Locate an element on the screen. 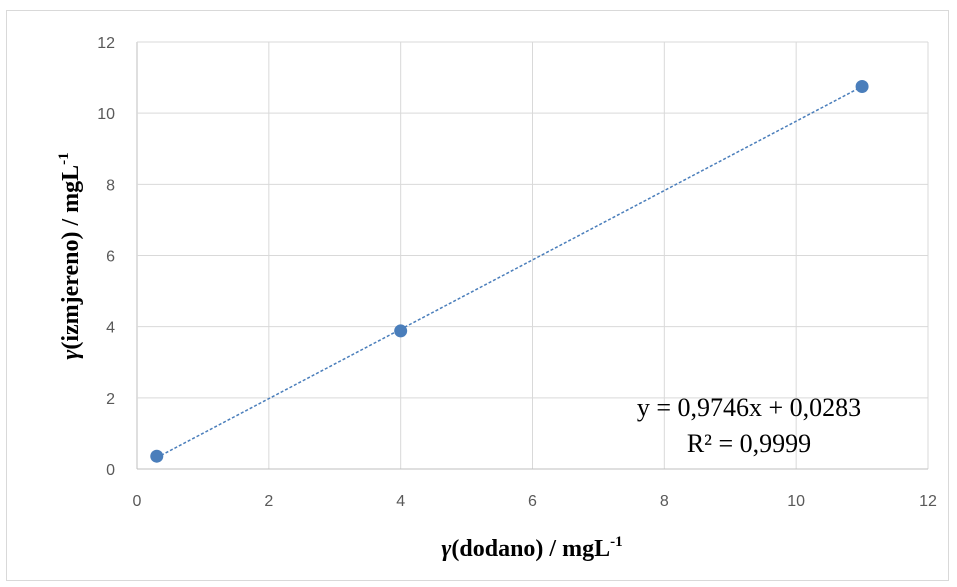 This screenshot has height=587, width=957. x-axis-label: (dodano) / mgL is located at coordinates (530, 549).